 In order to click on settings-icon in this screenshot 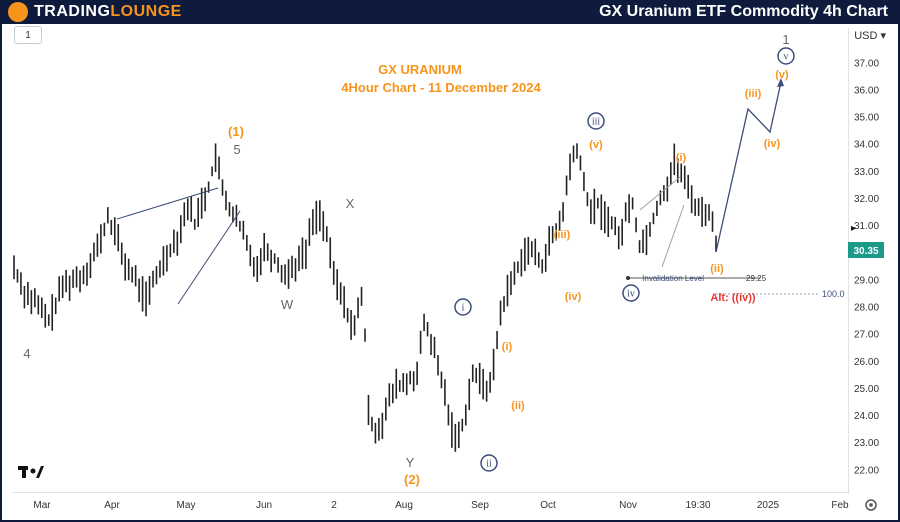, I will do `click(871, 505)`.